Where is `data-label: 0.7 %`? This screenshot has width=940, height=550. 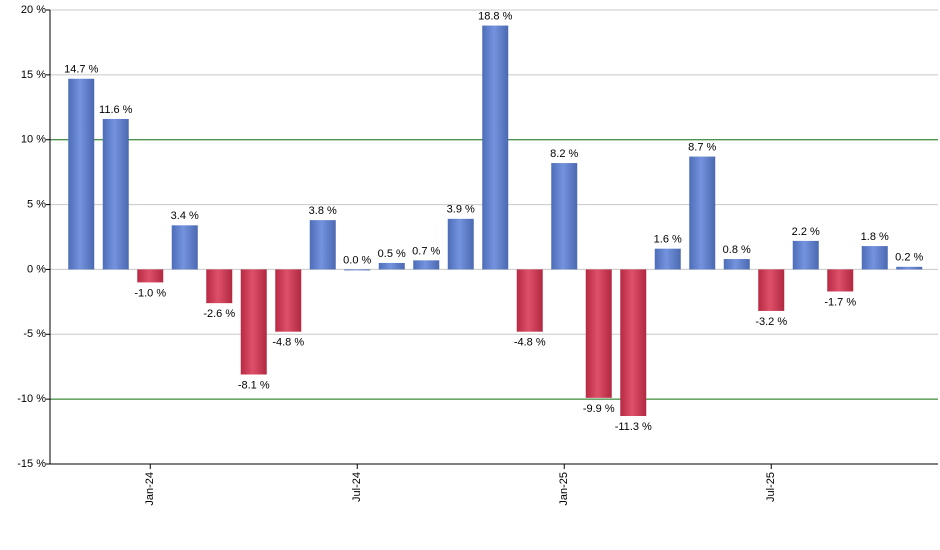 data-label: 0.7 % is located at coordinates (426, 251).